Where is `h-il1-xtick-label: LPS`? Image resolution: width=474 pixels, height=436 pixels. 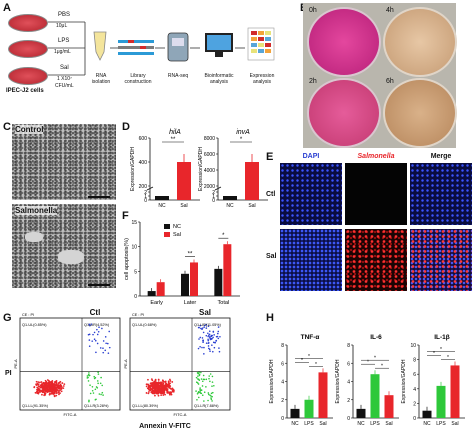
h-il1-xtick-label: LPS is located at coordinates (441, 424).